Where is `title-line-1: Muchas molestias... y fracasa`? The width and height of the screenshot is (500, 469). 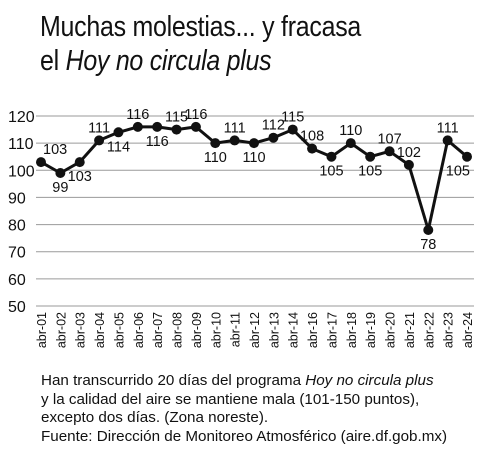 title-line-1: Muchas molestias... y fracasa is located at coordinates (201, 27).